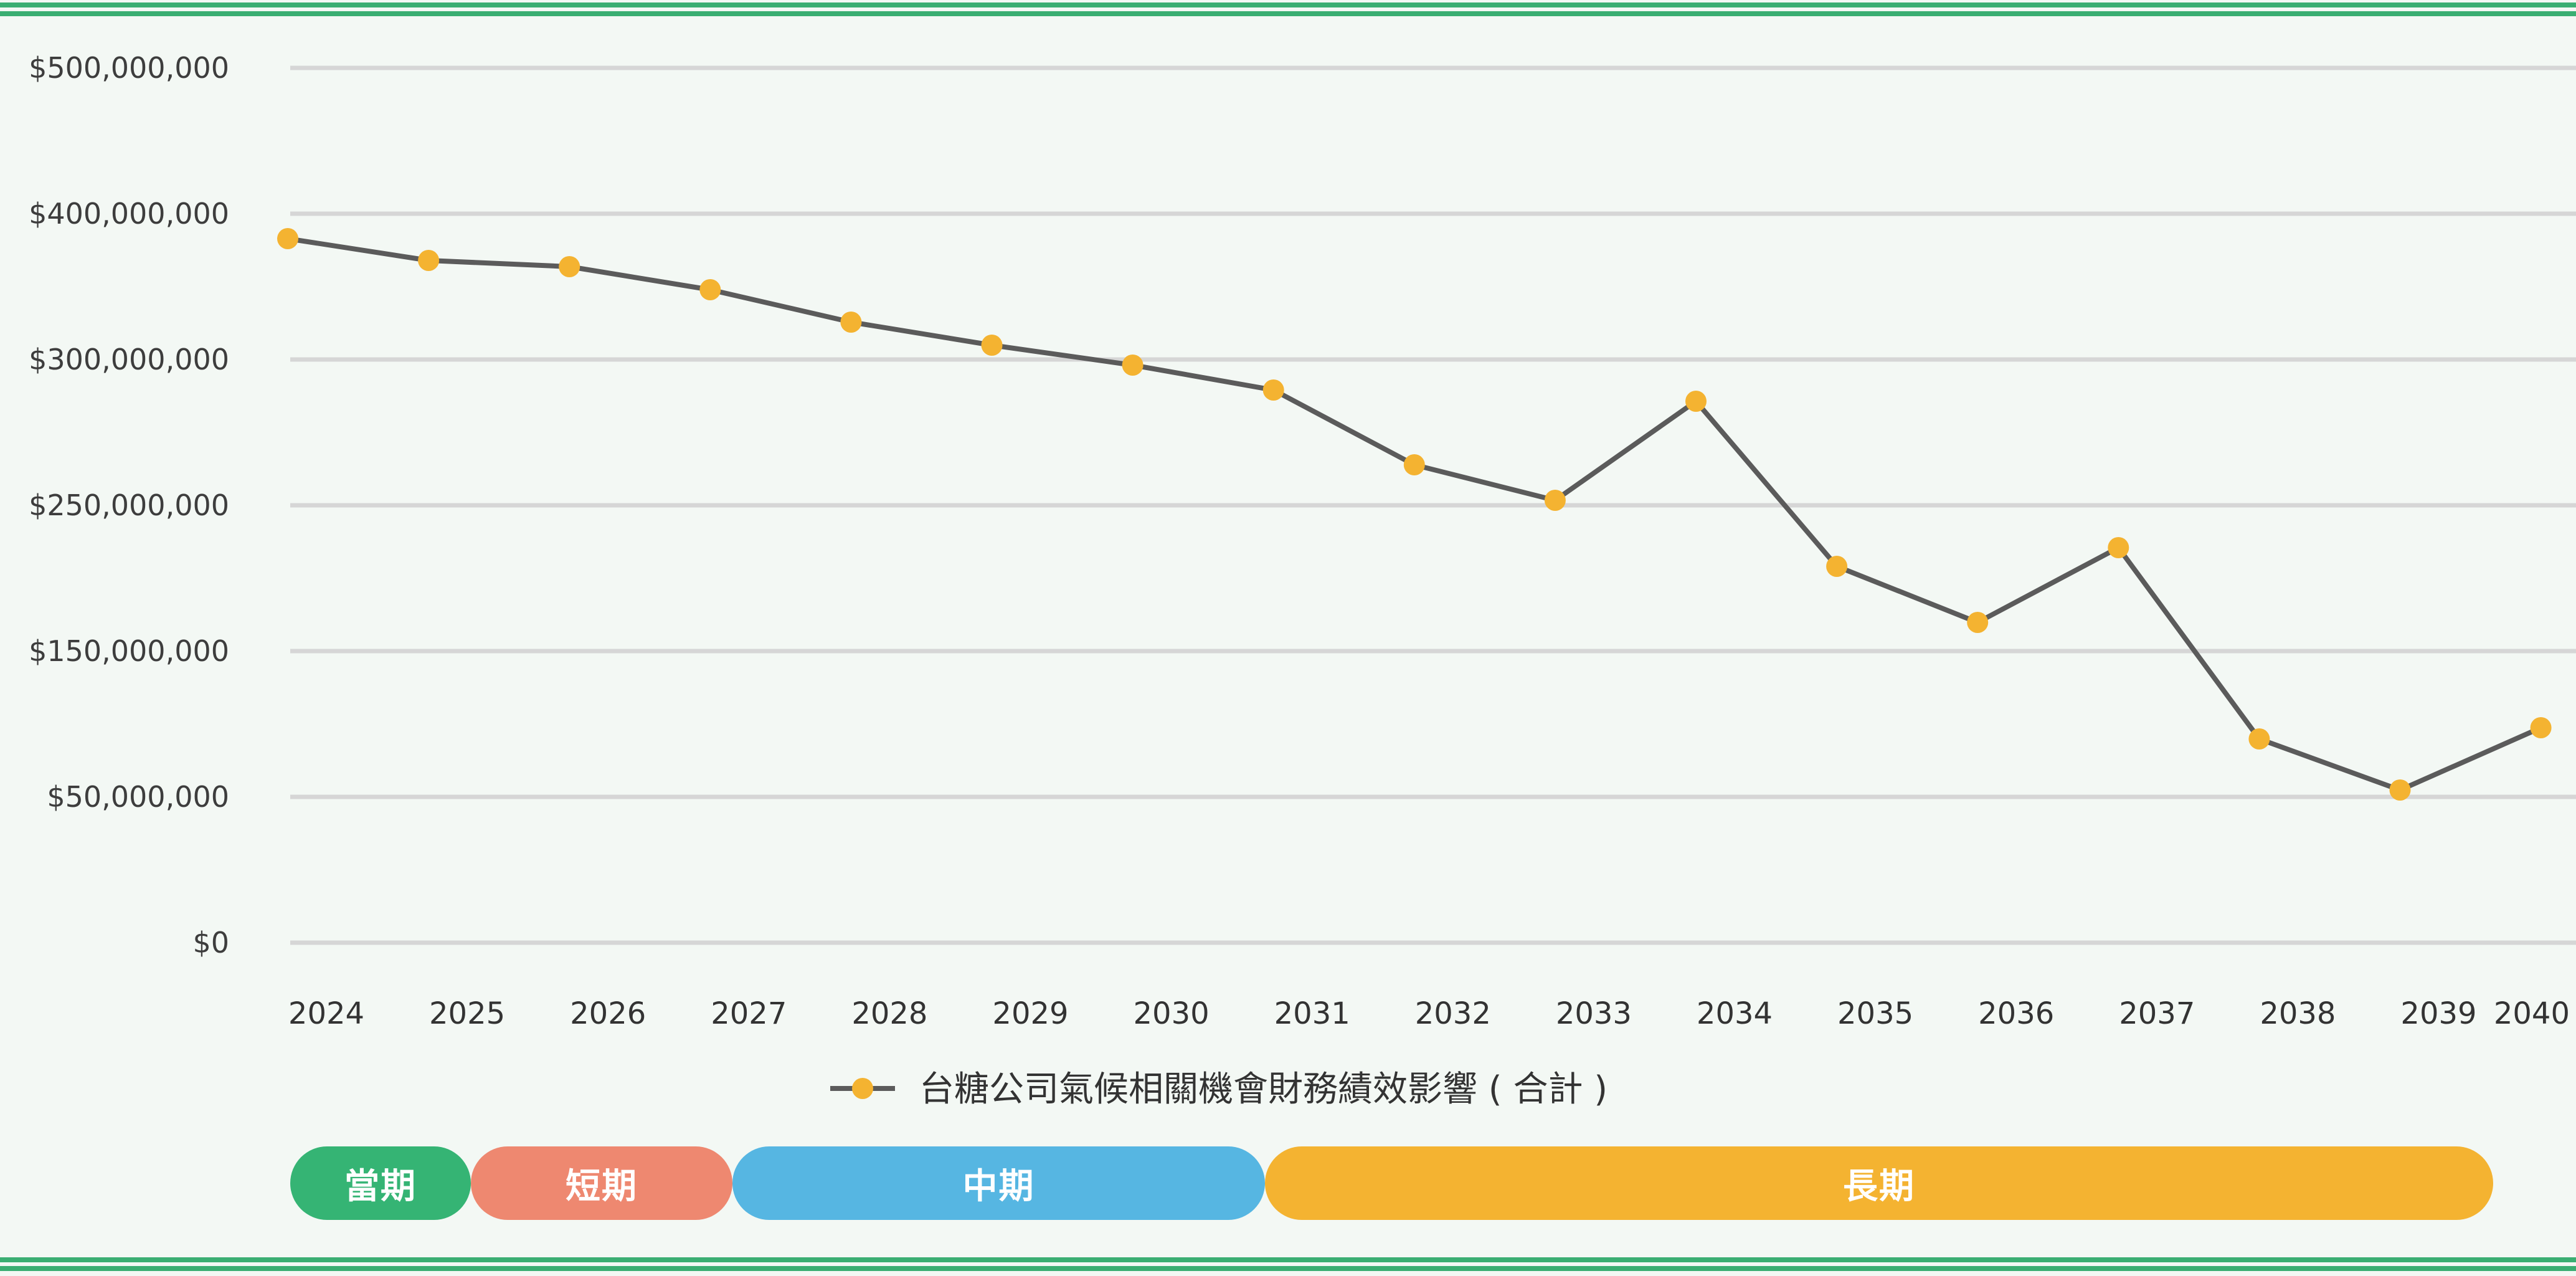  What do you see at coordinates (1594, 1013) in the screenshot?
I see `x-tick-label: 2033` at bounding box center [1594, 1013].